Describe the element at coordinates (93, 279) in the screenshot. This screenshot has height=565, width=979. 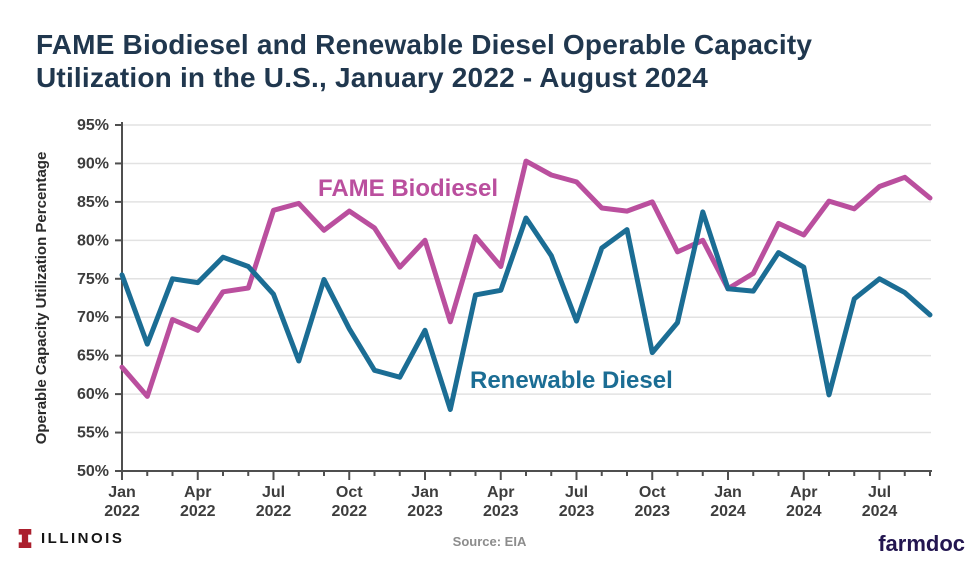
I see `y-tick-label: 75%` at that location.